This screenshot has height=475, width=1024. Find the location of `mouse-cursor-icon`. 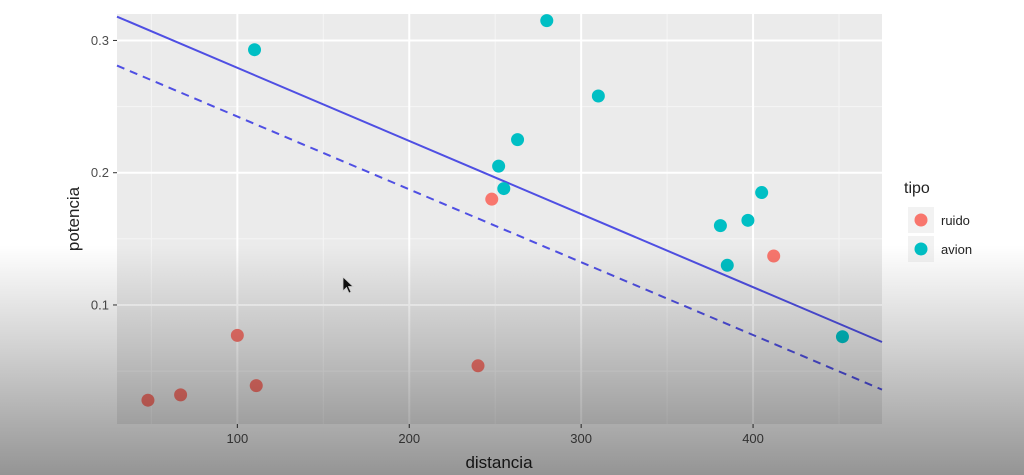

mouse-cursor-icon is located at coordinates (348, 285).